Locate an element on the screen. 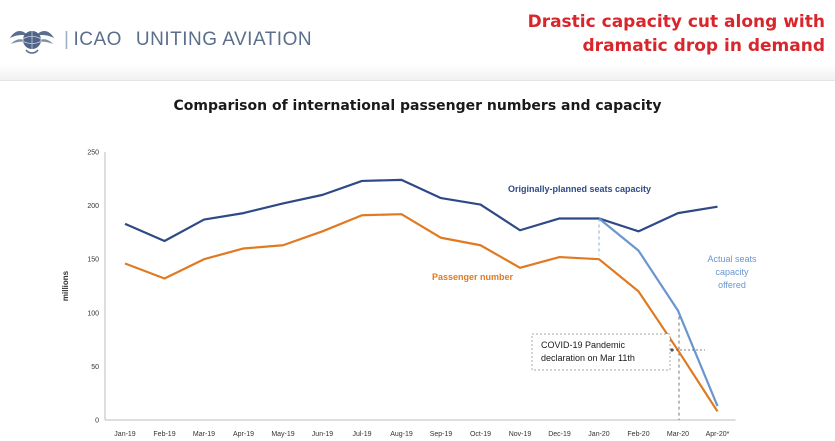  x-tick-label: Jan-20 is located at coordinates (599, 434).